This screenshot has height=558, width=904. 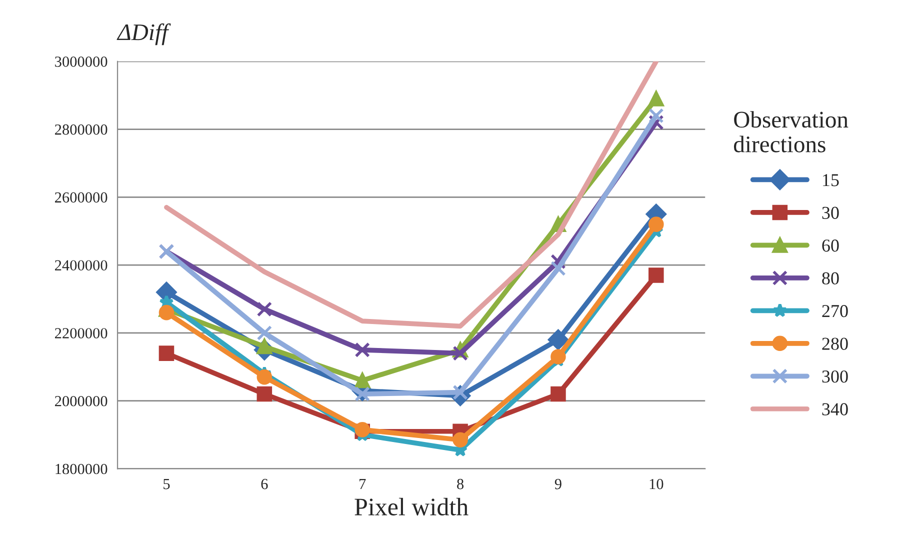 What do you see at coordinates (81, 197) in the screenshot?
I see `y-tick-label: 2600000` at bounding box center [81, 197].